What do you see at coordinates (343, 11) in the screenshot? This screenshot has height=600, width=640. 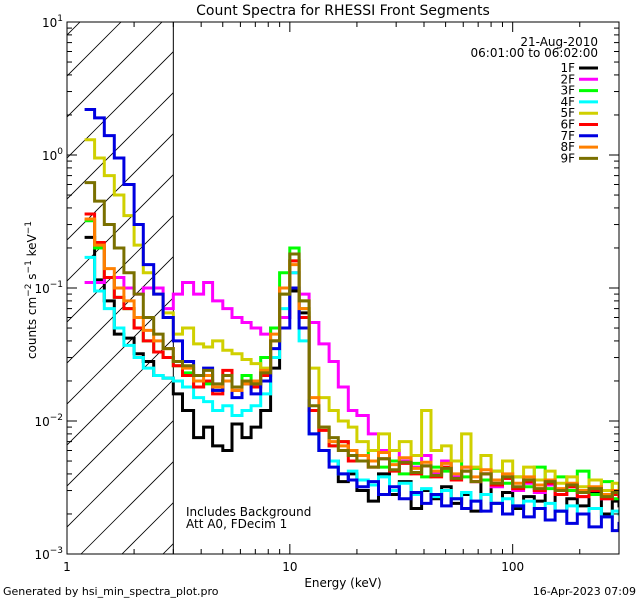 I see `chart-title: Count Spectra for RHESSI Front Segments` at bounding box center [343, 11].